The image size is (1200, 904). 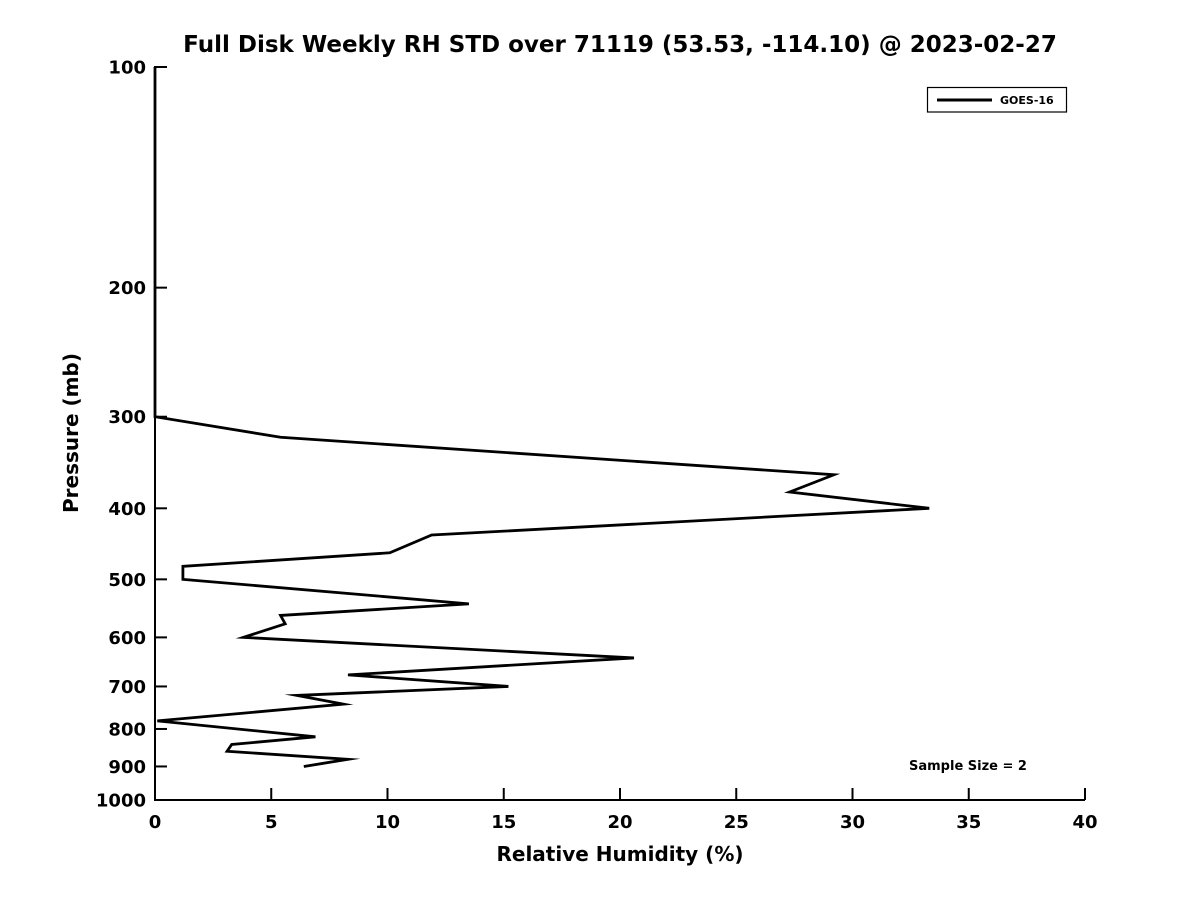 What do you see at coordinates (127, 417) in the screenshot?
I see `y-tick-label: 300` at bounding box center [127, 417].